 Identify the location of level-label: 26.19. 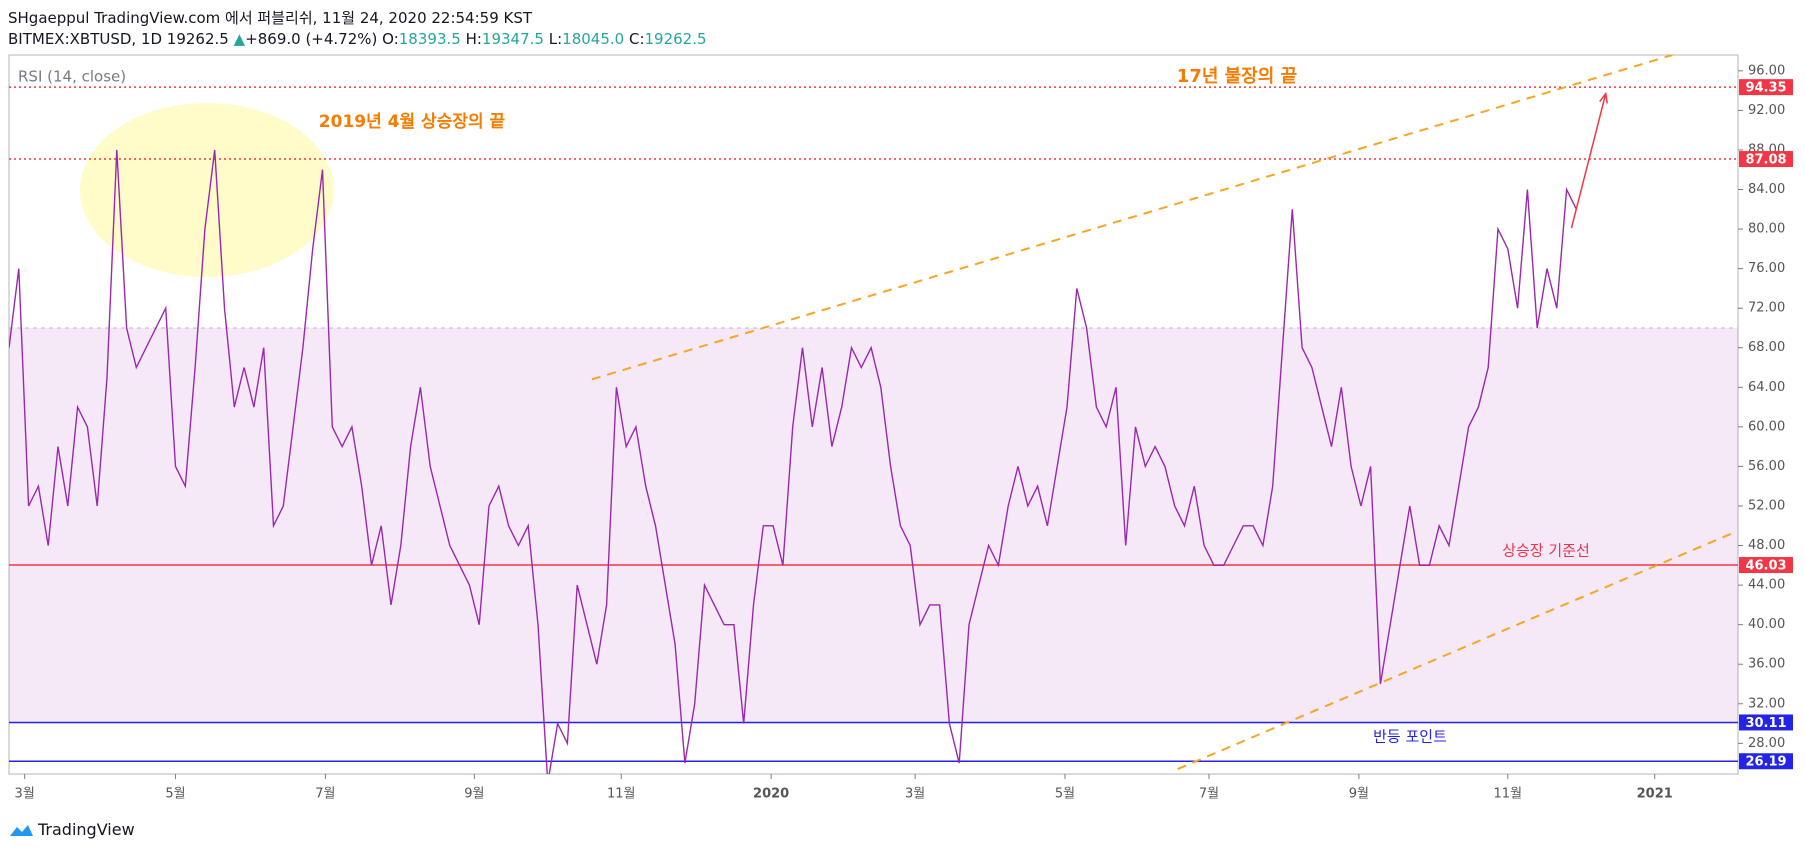
(1765, 762).